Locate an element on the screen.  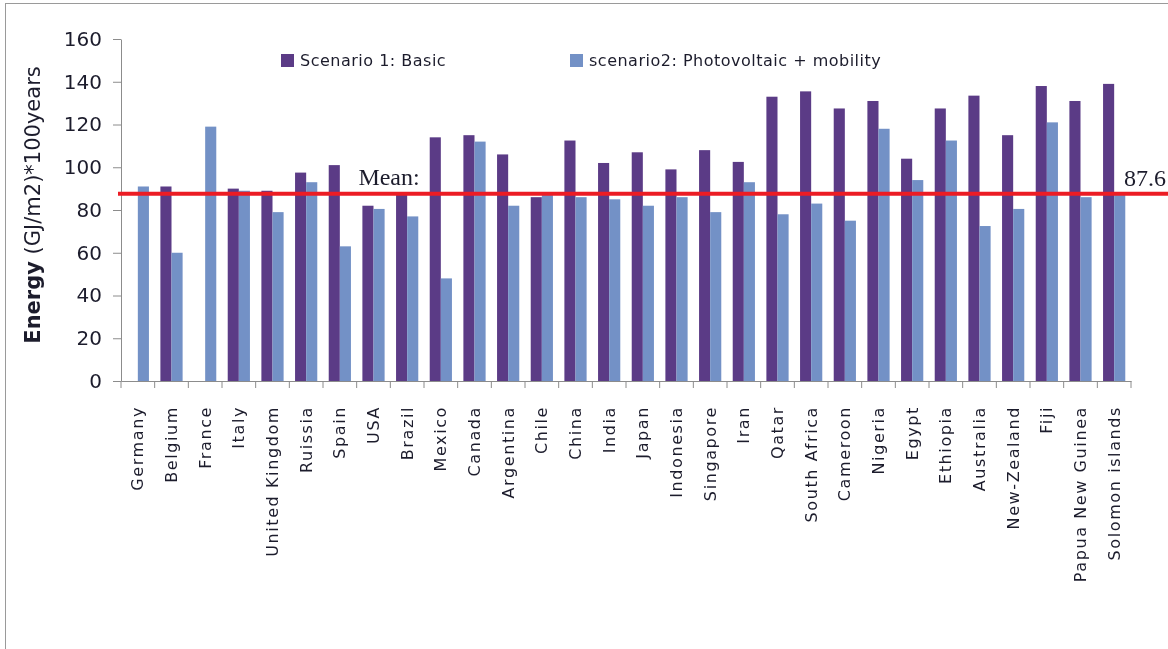
annotation: Mean: is located at coordinates (389, 176).